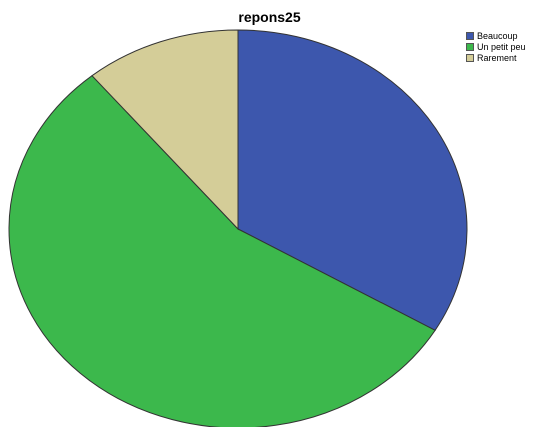 Image resolution: width=539 pixels, height=427 pixels. I want to click on legend-item: Un petit peu, so click(496, 46).